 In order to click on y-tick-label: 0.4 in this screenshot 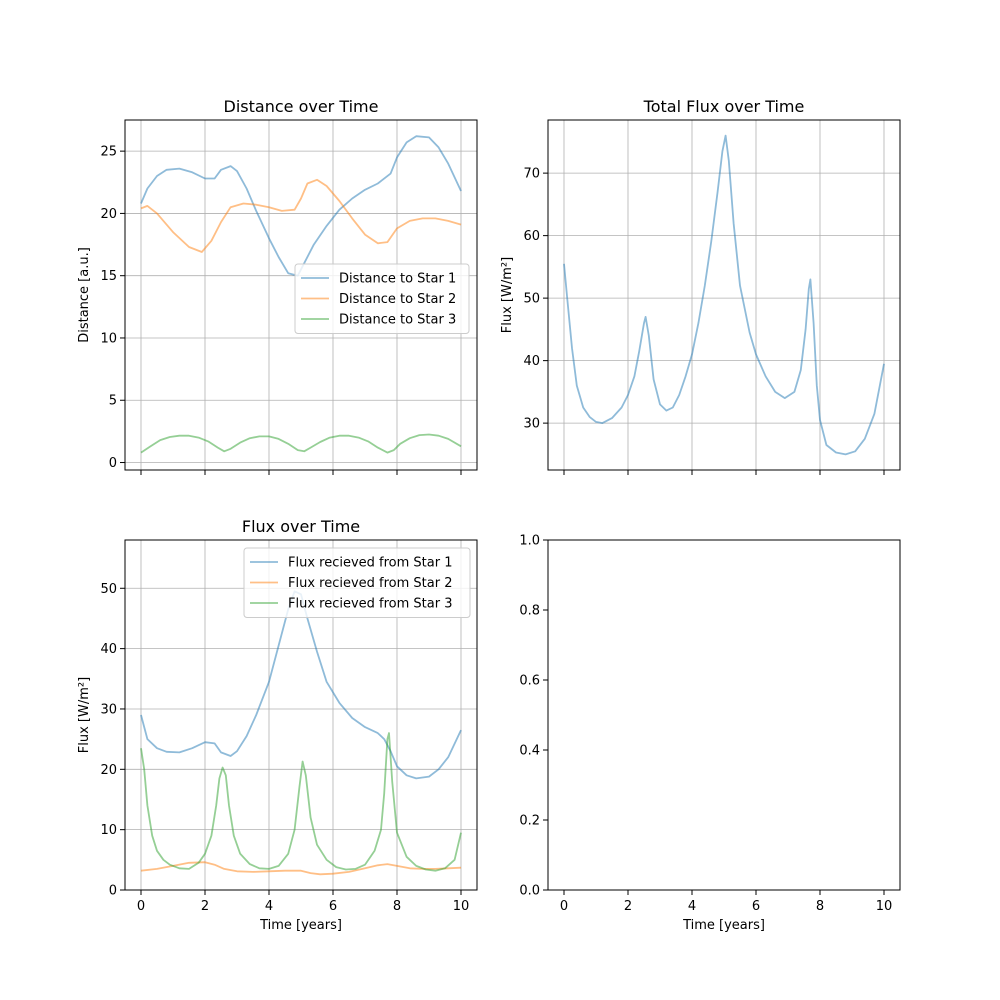, I will do `click(529, 751)`.